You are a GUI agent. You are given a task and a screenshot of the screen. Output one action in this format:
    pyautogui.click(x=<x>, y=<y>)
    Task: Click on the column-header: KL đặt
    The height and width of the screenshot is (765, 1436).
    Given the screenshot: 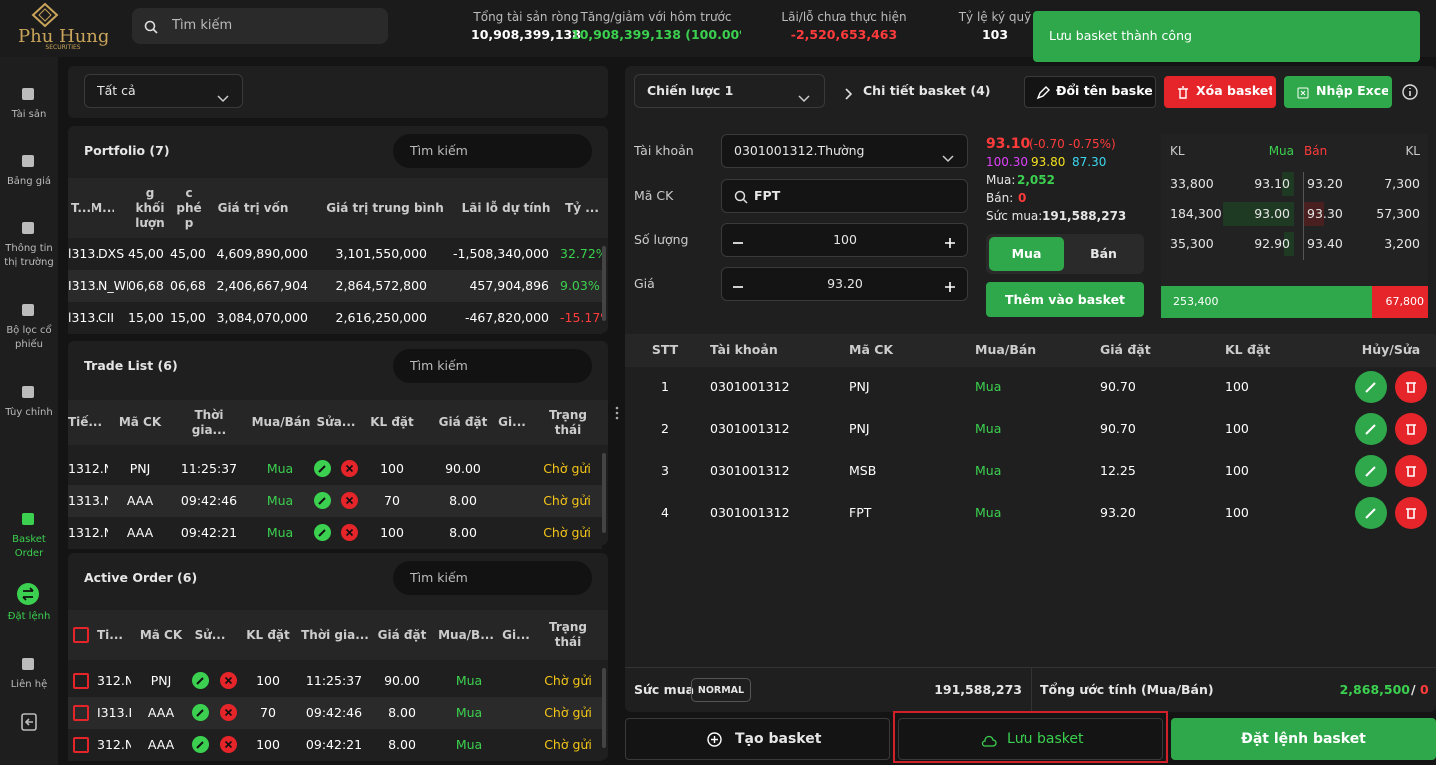 What is the action you would take?
    pyautogui.click(x=1248, y=349)
    